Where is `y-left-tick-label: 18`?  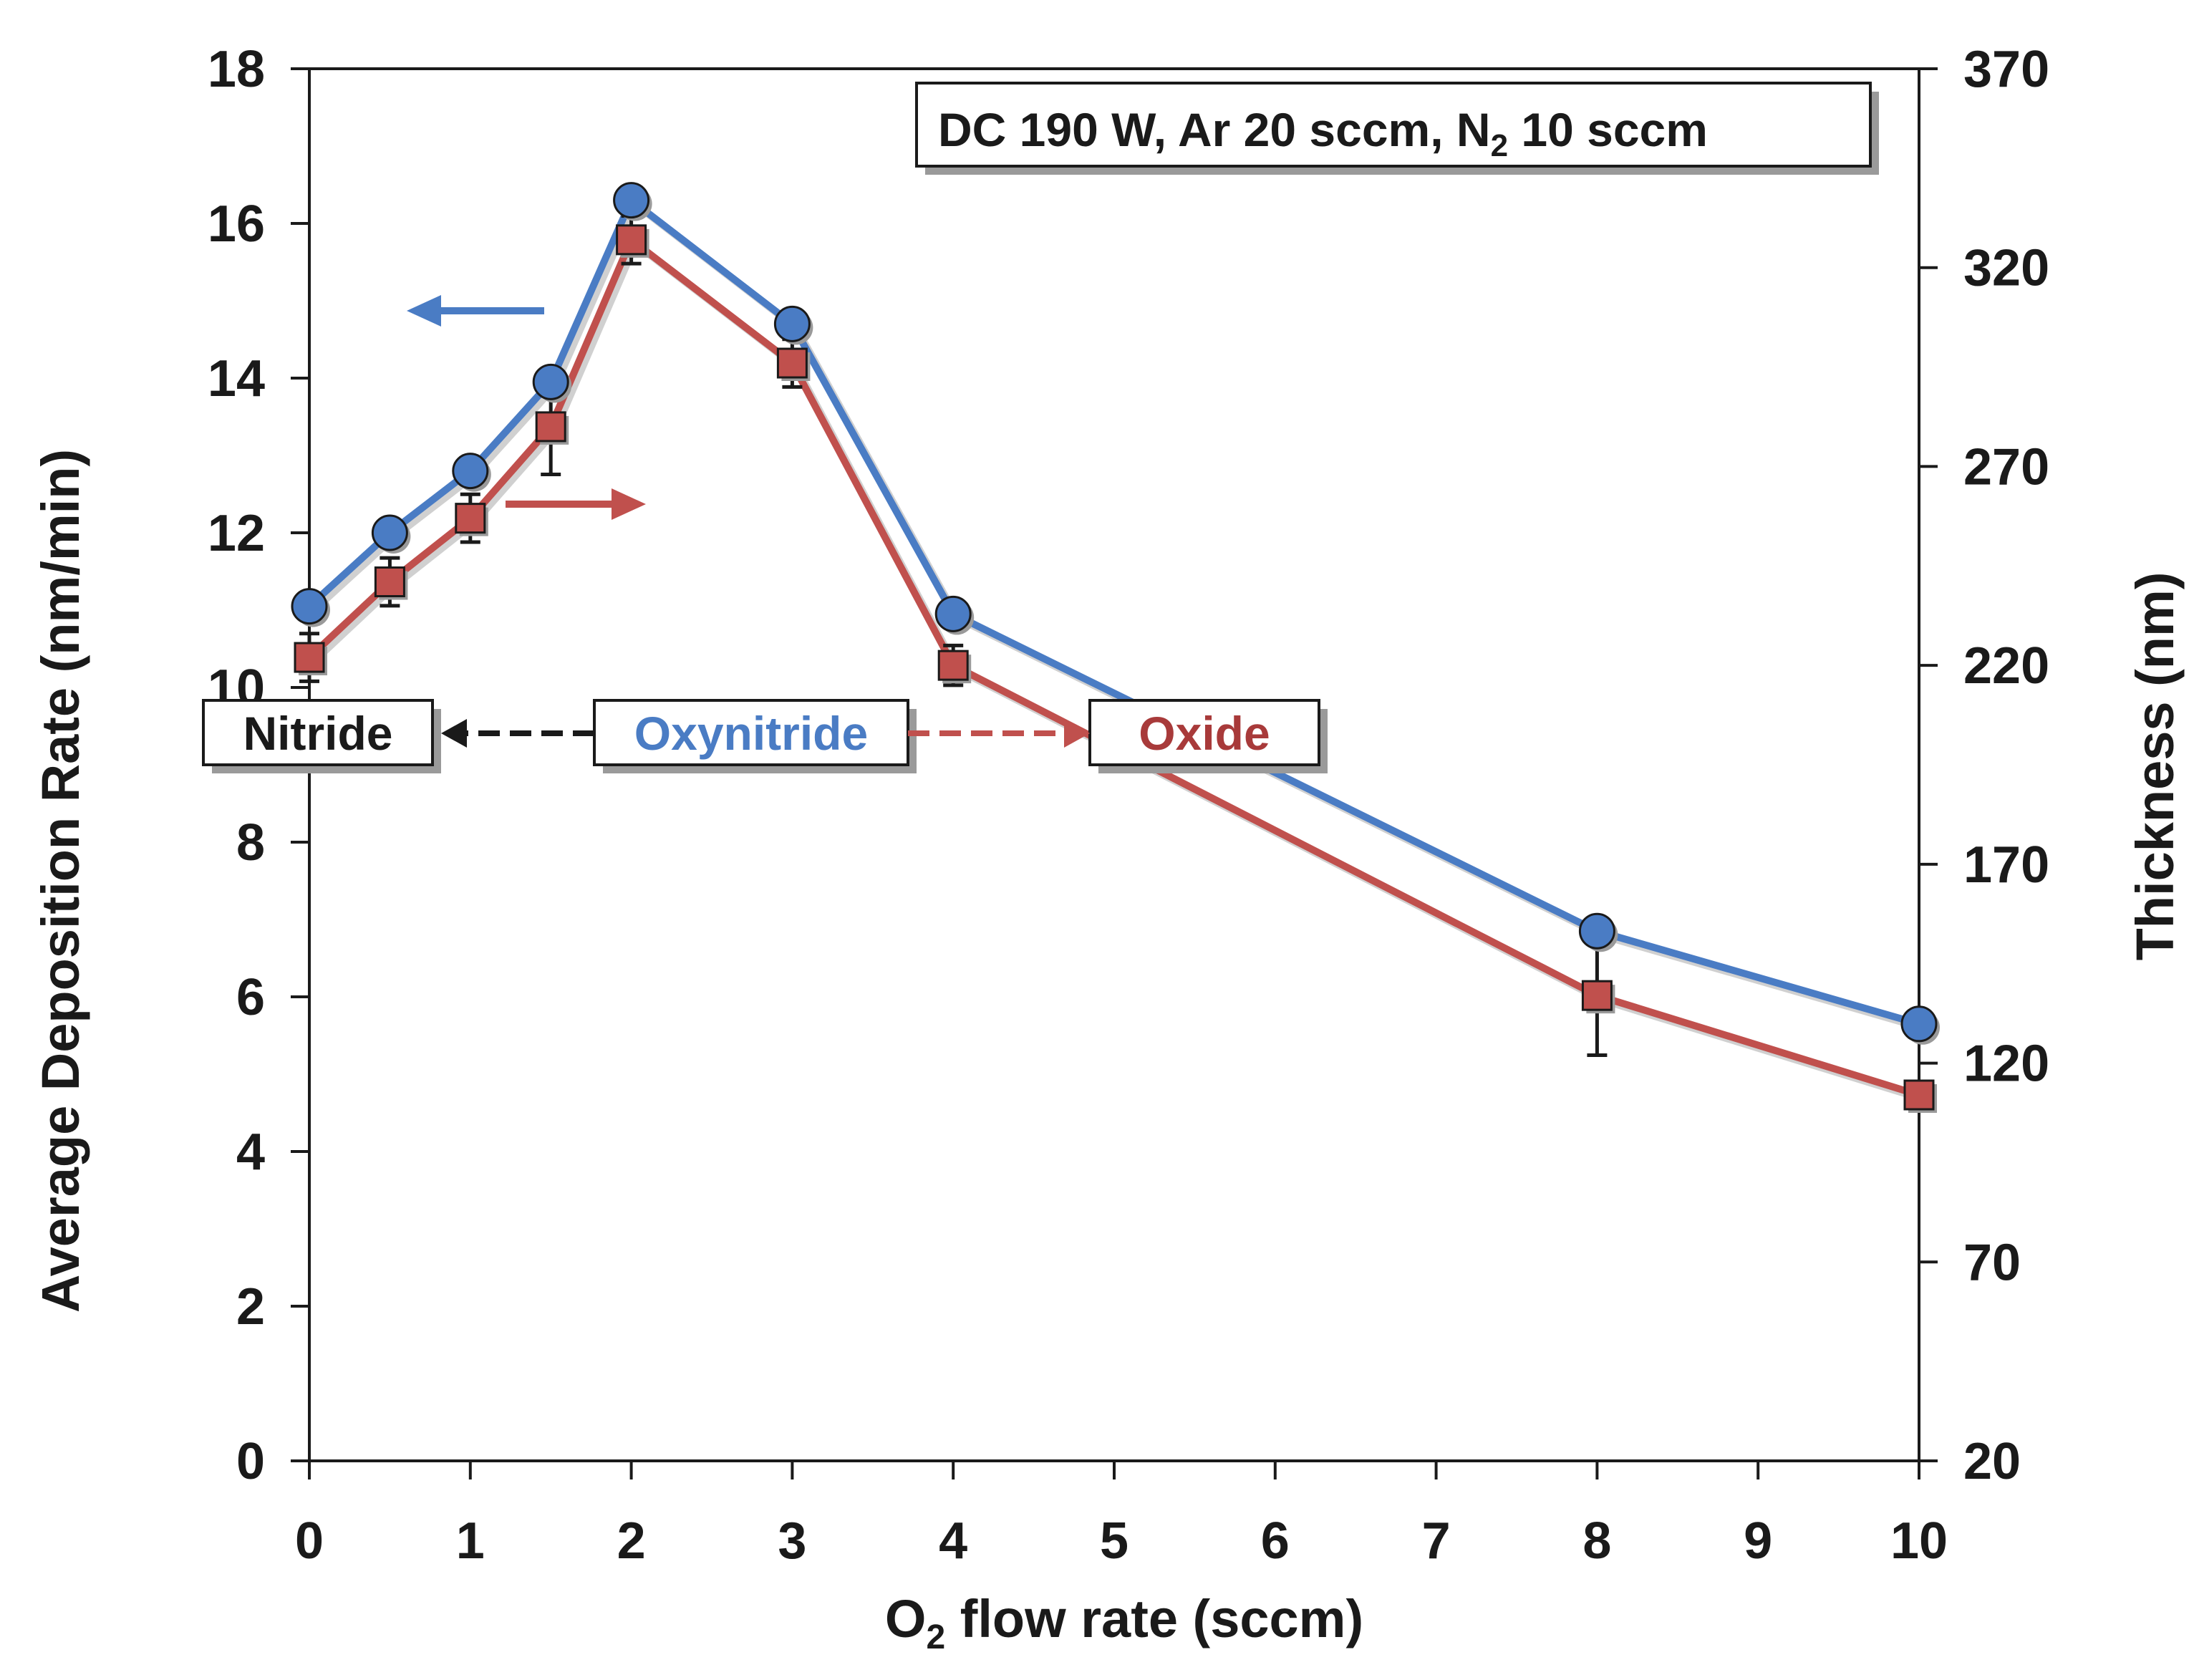
y-left-tick-label: 18 is located at coordinates (237, 69).